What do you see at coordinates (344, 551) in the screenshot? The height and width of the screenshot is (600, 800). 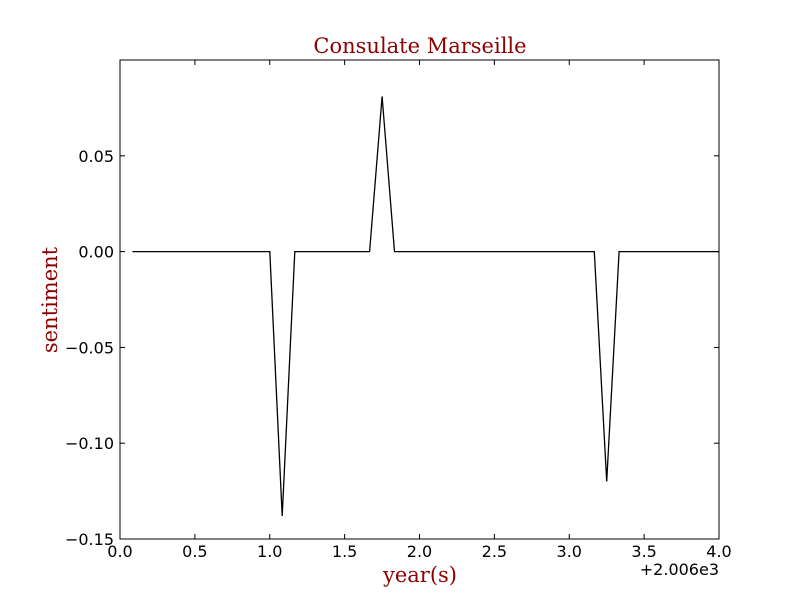 I see `x-tick-label: 1.5` at bounding box center [344, 551].